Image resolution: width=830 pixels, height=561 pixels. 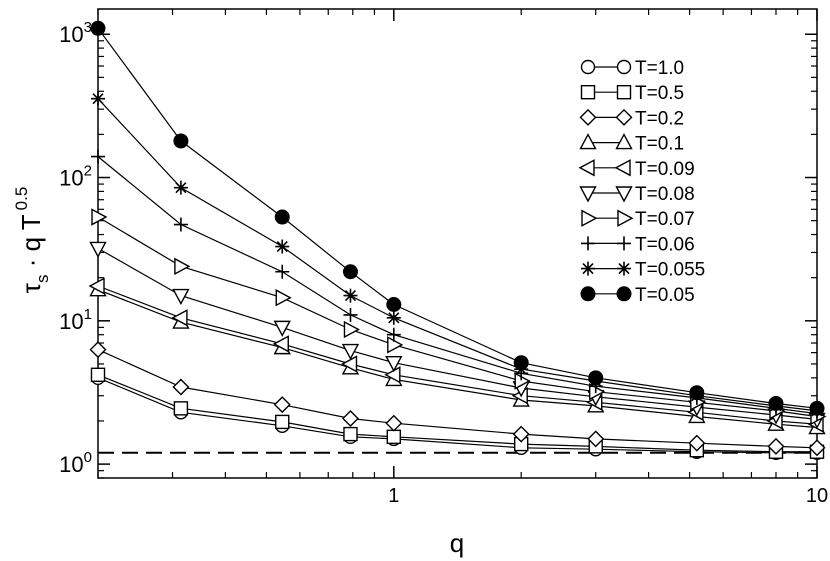 I want to click on legend-label: T=0.055, so click(x=670, y=270).